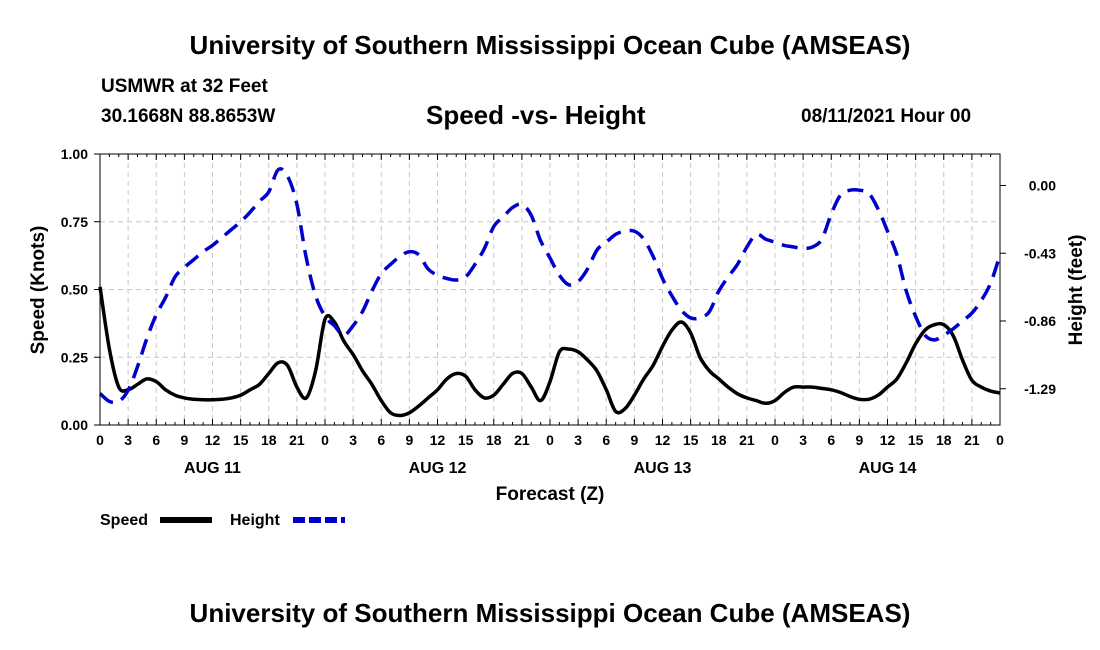 This screenshot has width=1100, height=650. What do you see at coordinates (74, 425) in the screenshot?
I see `y-tick-label: 0.00` at bounding box center [74, 425].